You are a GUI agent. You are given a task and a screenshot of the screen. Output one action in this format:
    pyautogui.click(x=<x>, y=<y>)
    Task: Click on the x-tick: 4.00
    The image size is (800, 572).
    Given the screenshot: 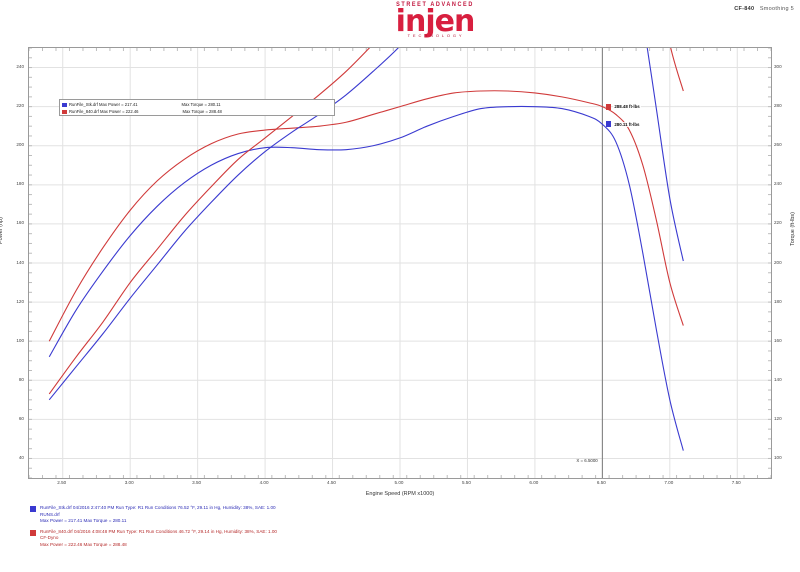 What is the action you would take?
    pyautogui.click(x=264, y=482)
    